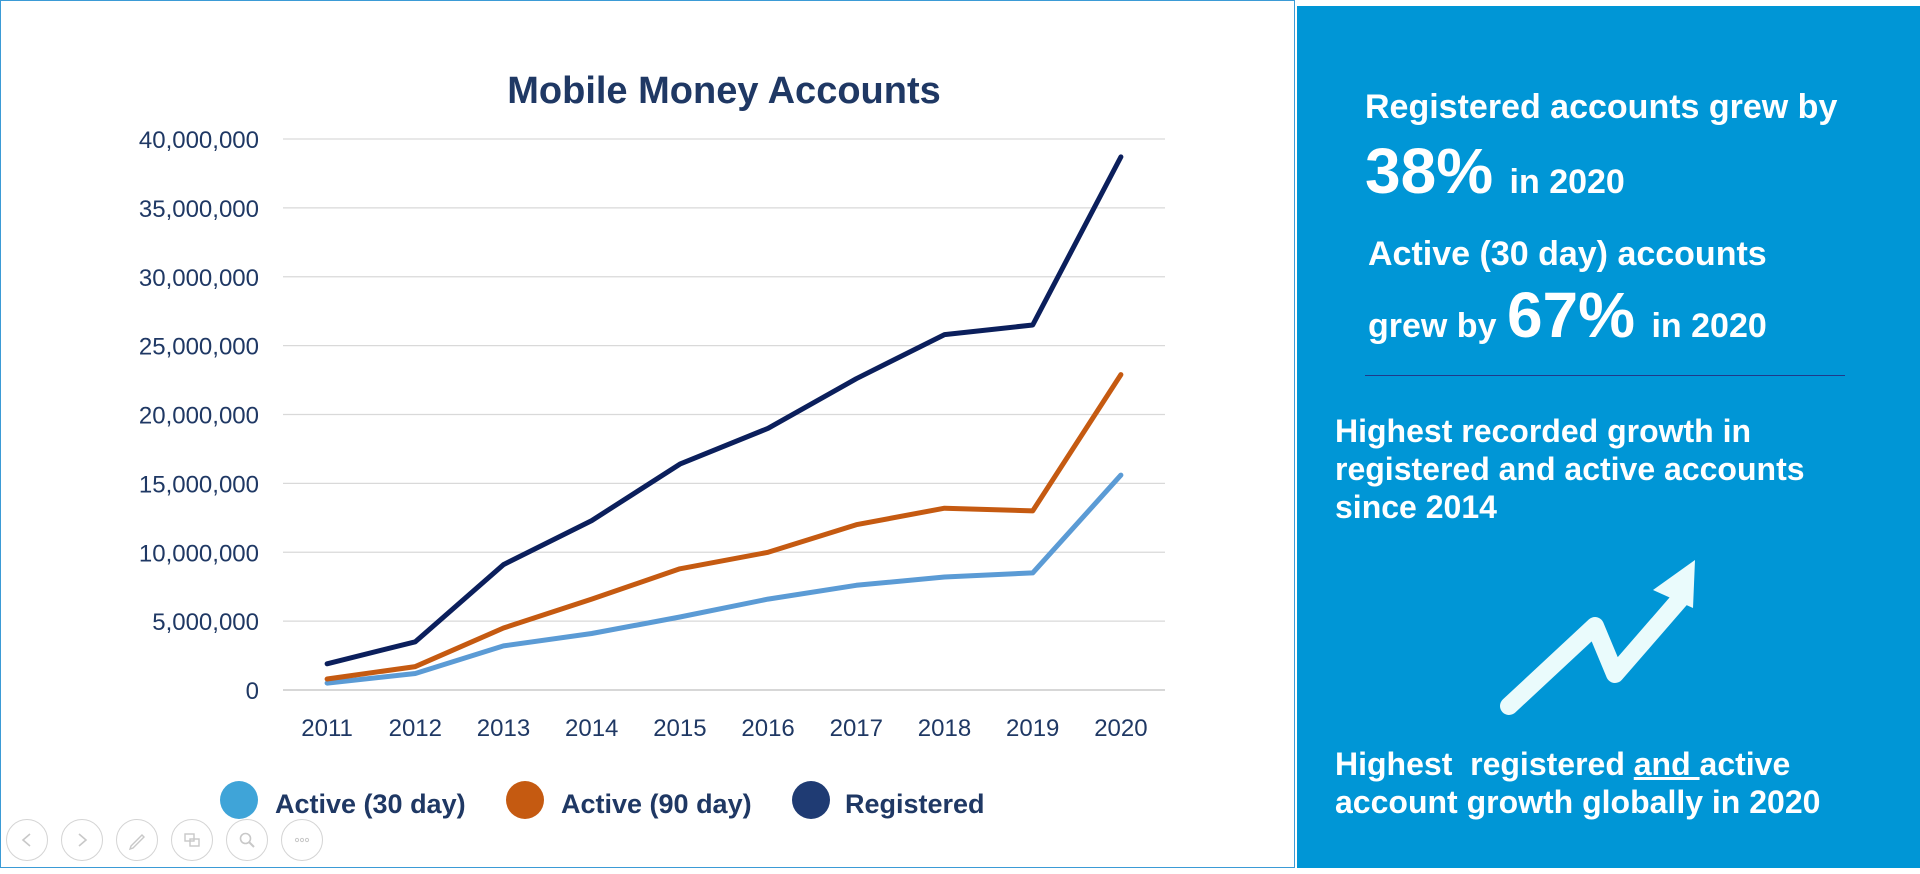 The width and height of the screenshot is (1920, 874). What do you see at coordinates (1432, 326) in the screenshot?
I see `active-growth-prefix: grew by` at bounding box center [1432, 326].